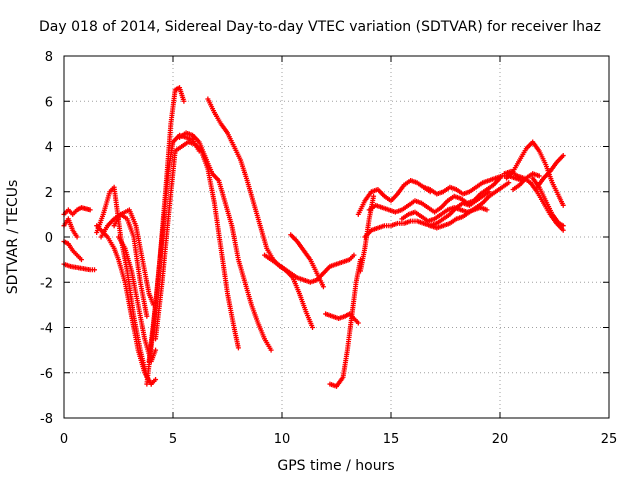  What do you see at coordinates (173, 439) in the screenshot?
I see `x-tick-label: 5` at bounding box center [173, 439].